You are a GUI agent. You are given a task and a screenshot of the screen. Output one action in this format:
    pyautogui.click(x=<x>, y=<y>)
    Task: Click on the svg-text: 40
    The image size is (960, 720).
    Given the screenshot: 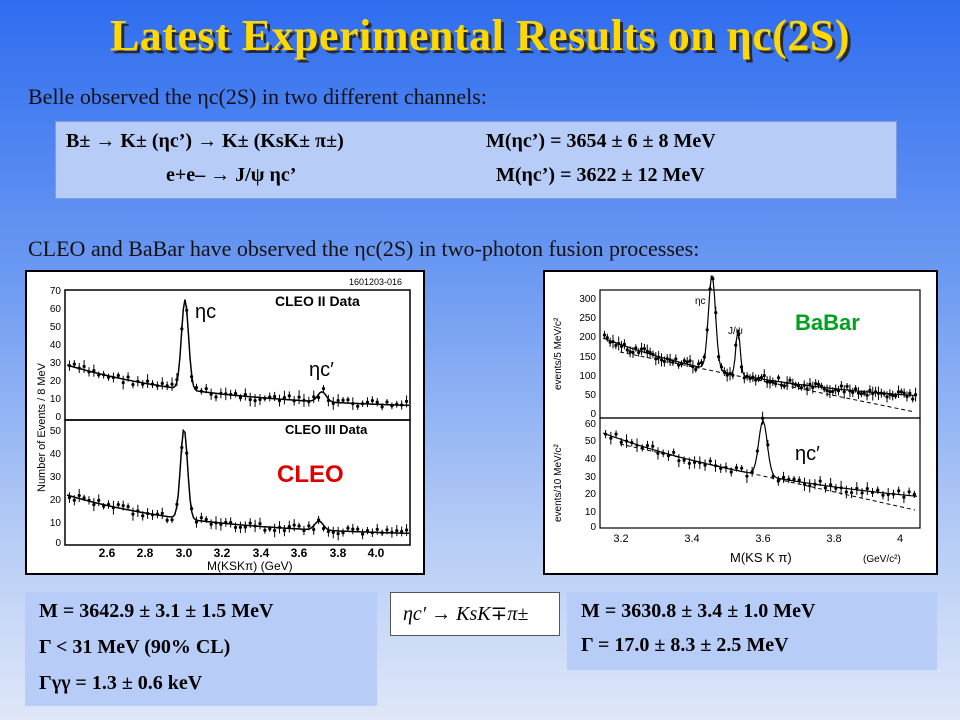 What is the action you would take?
    pyautogui.click(x=591, y=459)
    